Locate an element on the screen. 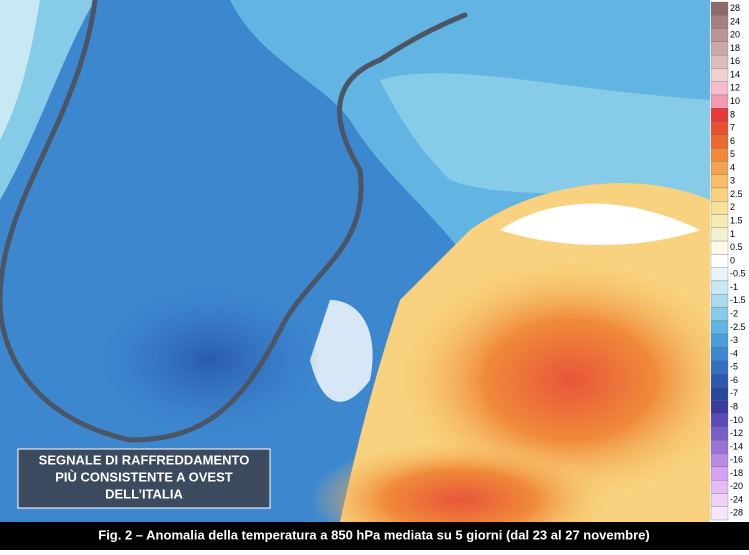 This screenshot has width=749, height=555. annotation-text: DELL’ITALIA is located at coordinates (144, 493).